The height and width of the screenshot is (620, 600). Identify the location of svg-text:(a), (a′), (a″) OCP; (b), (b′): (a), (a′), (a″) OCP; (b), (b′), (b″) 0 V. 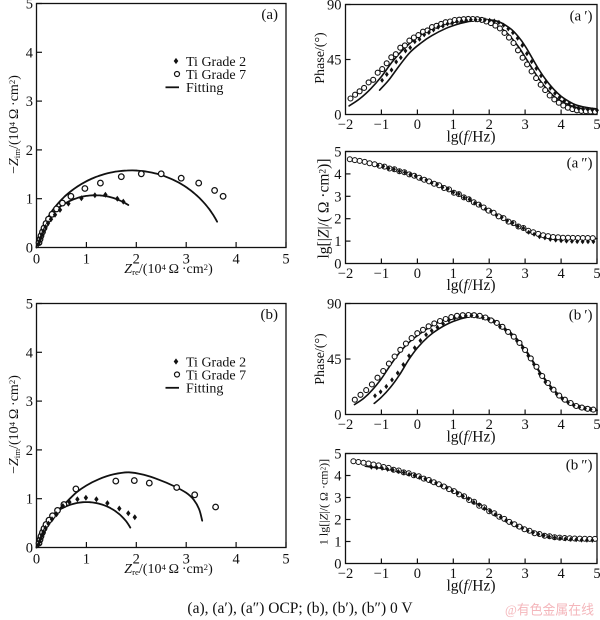
(300, 608).